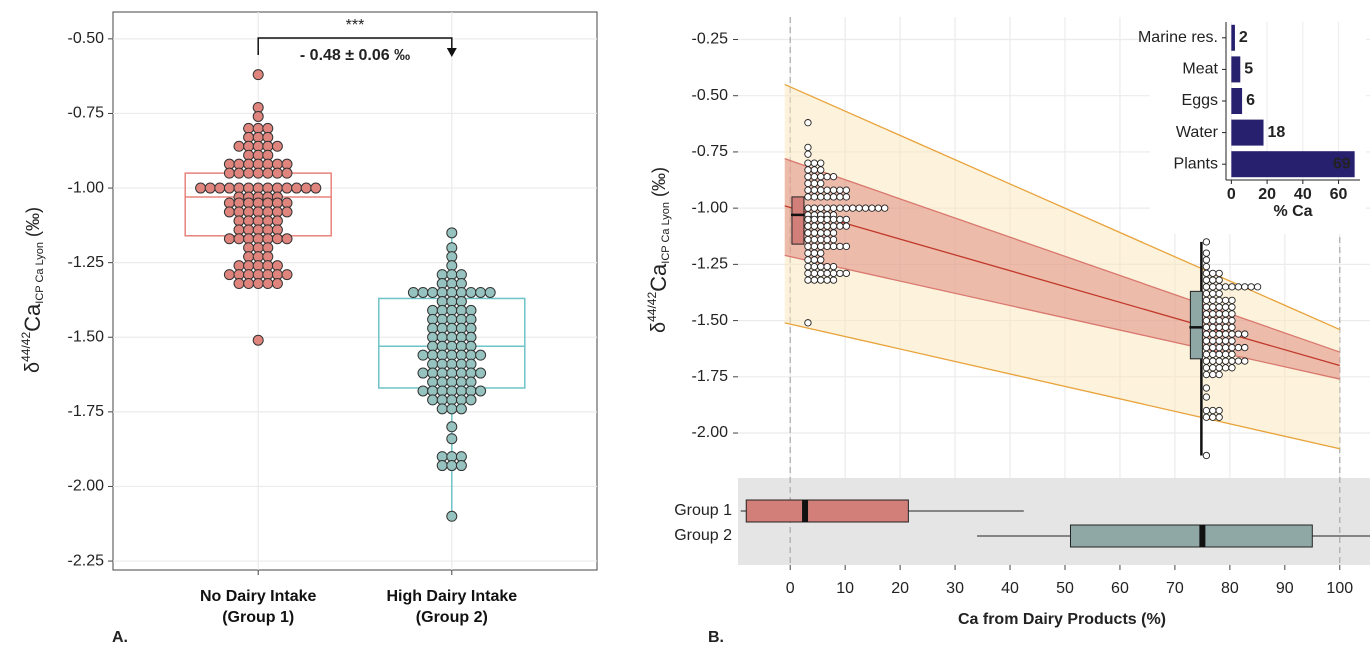  Describe the element at coordinates (86, 486) in the screenshot. I see `y-tick-label: -2.00` at that location.